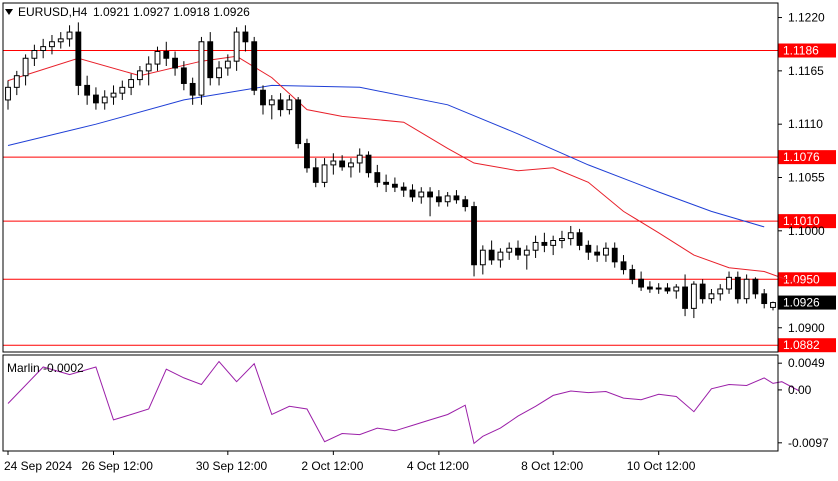  I want to click on price-tick-label-4: 1.1000, so click(806, 231).